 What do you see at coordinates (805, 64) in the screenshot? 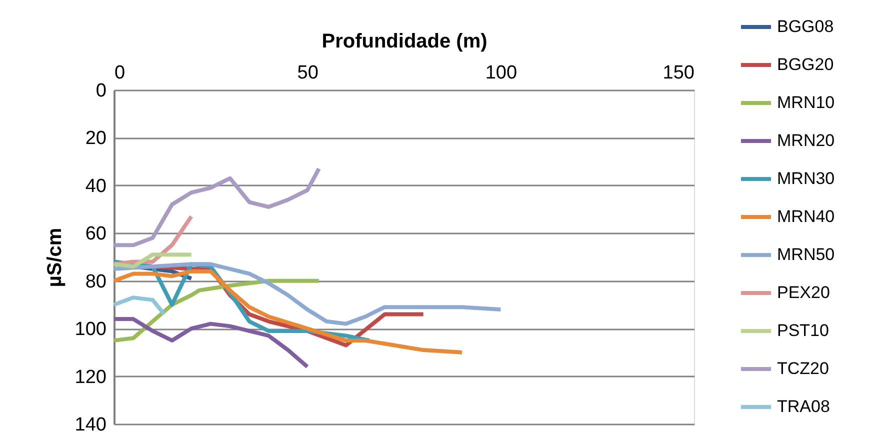
I see `legend-label: BGG20` at bounding box center [805, 64].